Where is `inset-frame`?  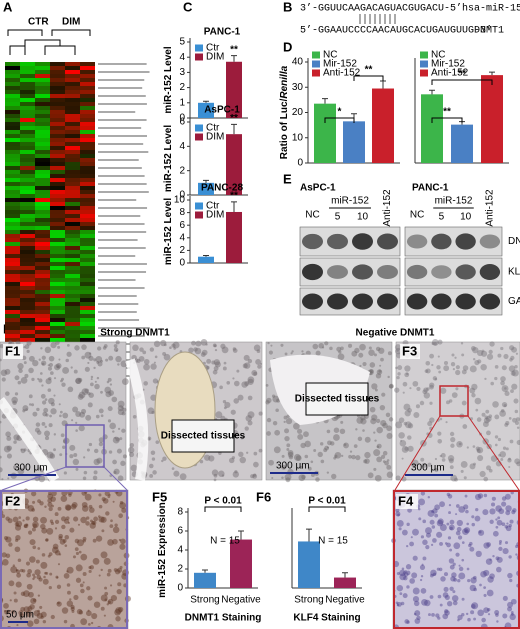
inset-frame is located at coordinates (64, 559).